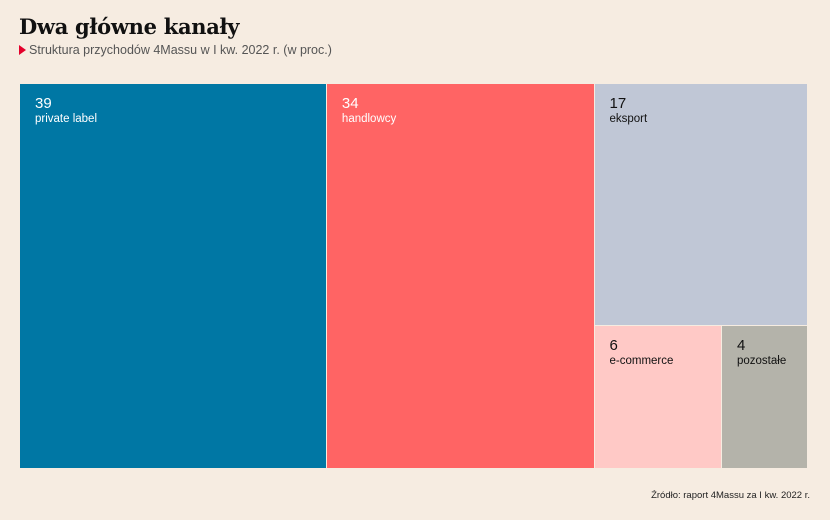 The height and width of the screenshot is (520, 830). Describe the element at coordinates (43, 103) in the screenshot. I see `tile-value: 39` at that location.